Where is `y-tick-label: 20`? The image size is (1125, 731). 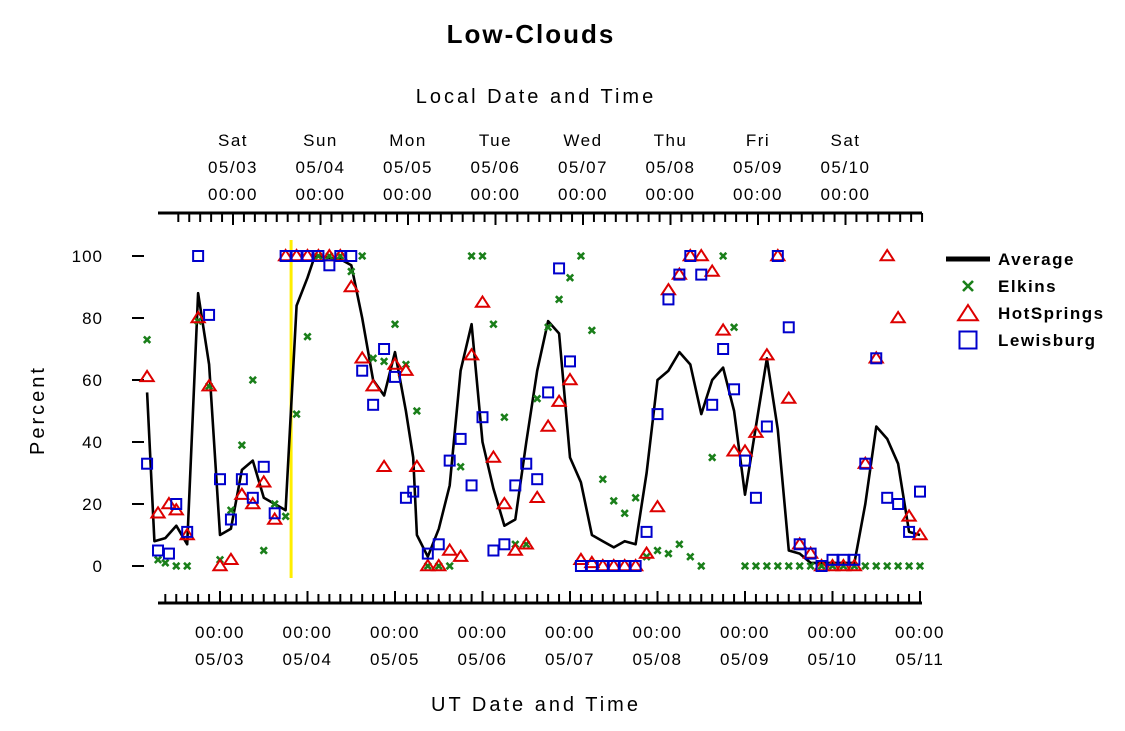 y-tick-label: 20 is located at coordinates (92, 504).